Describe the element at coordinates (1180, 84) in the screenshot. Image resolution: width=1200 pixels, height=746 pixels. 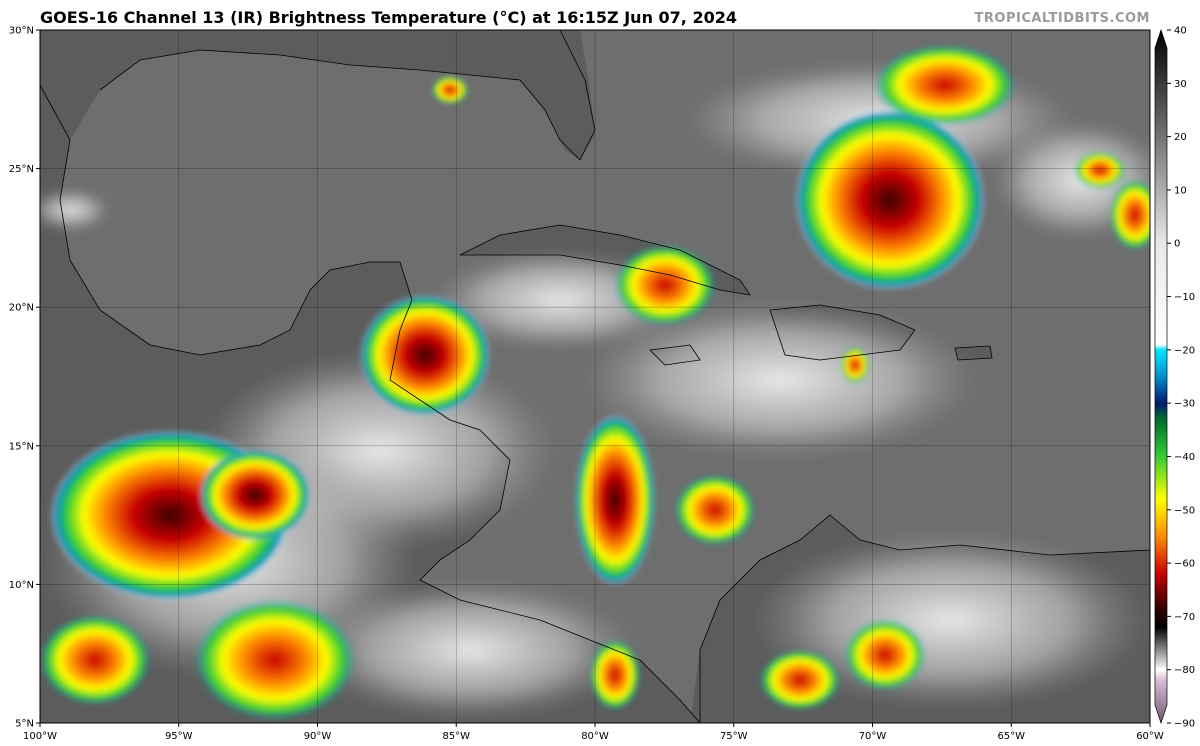
I see `colorbar-tick-label: 30` at that location.